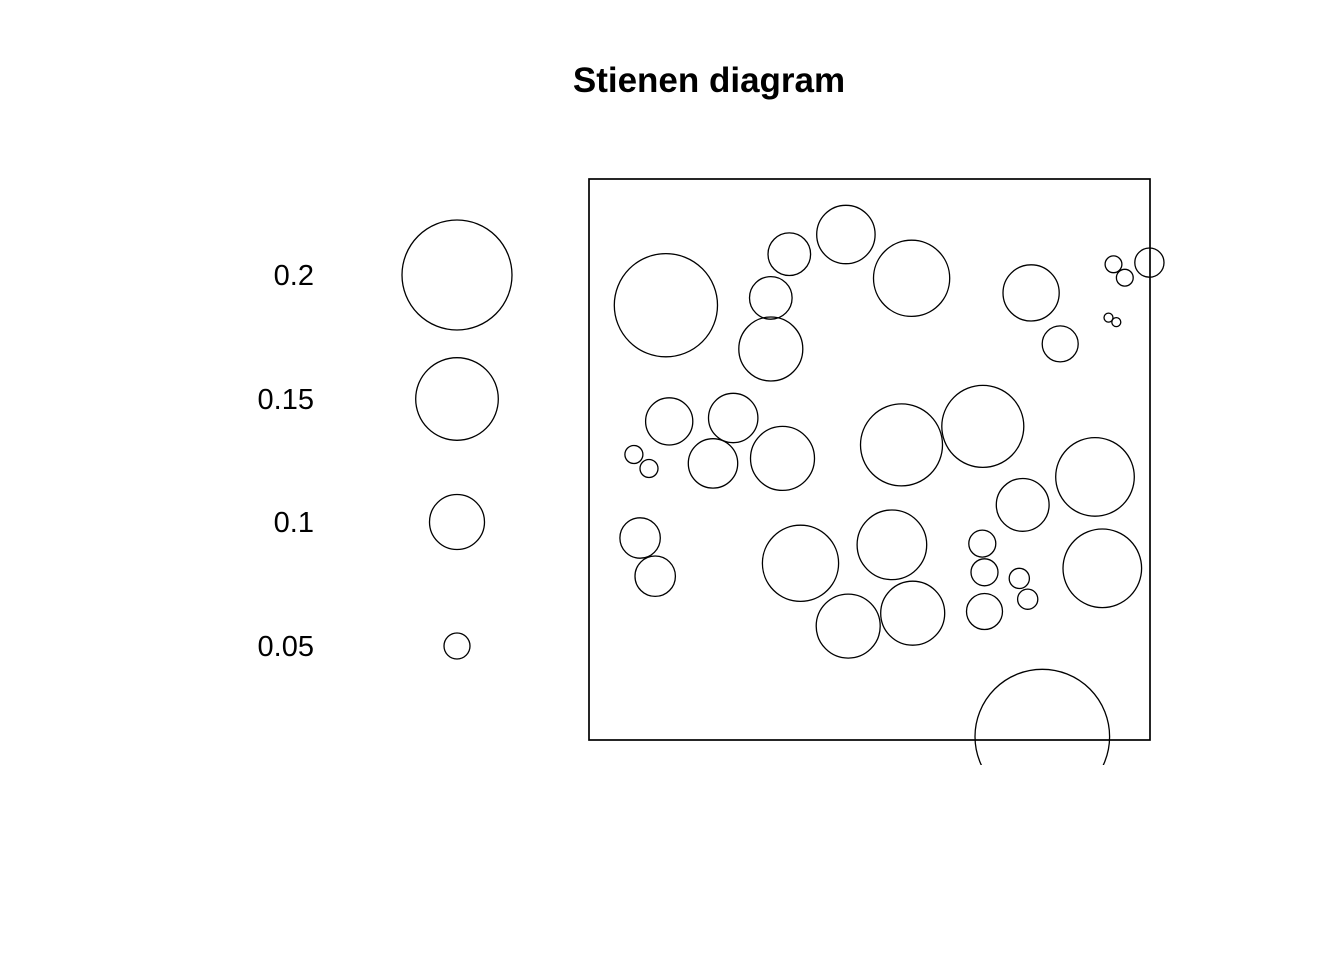  What do you see at coordinates (286, 400) in the screenshot?
I see `legend-label-2: 0.15` at bounding box center [286, 400].